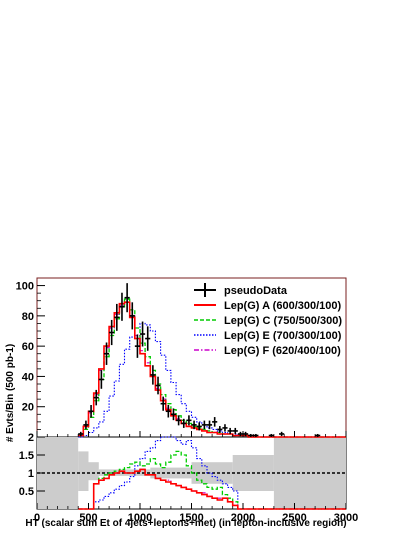  I want to click on y-tick-label: 40, so click(28, 377).